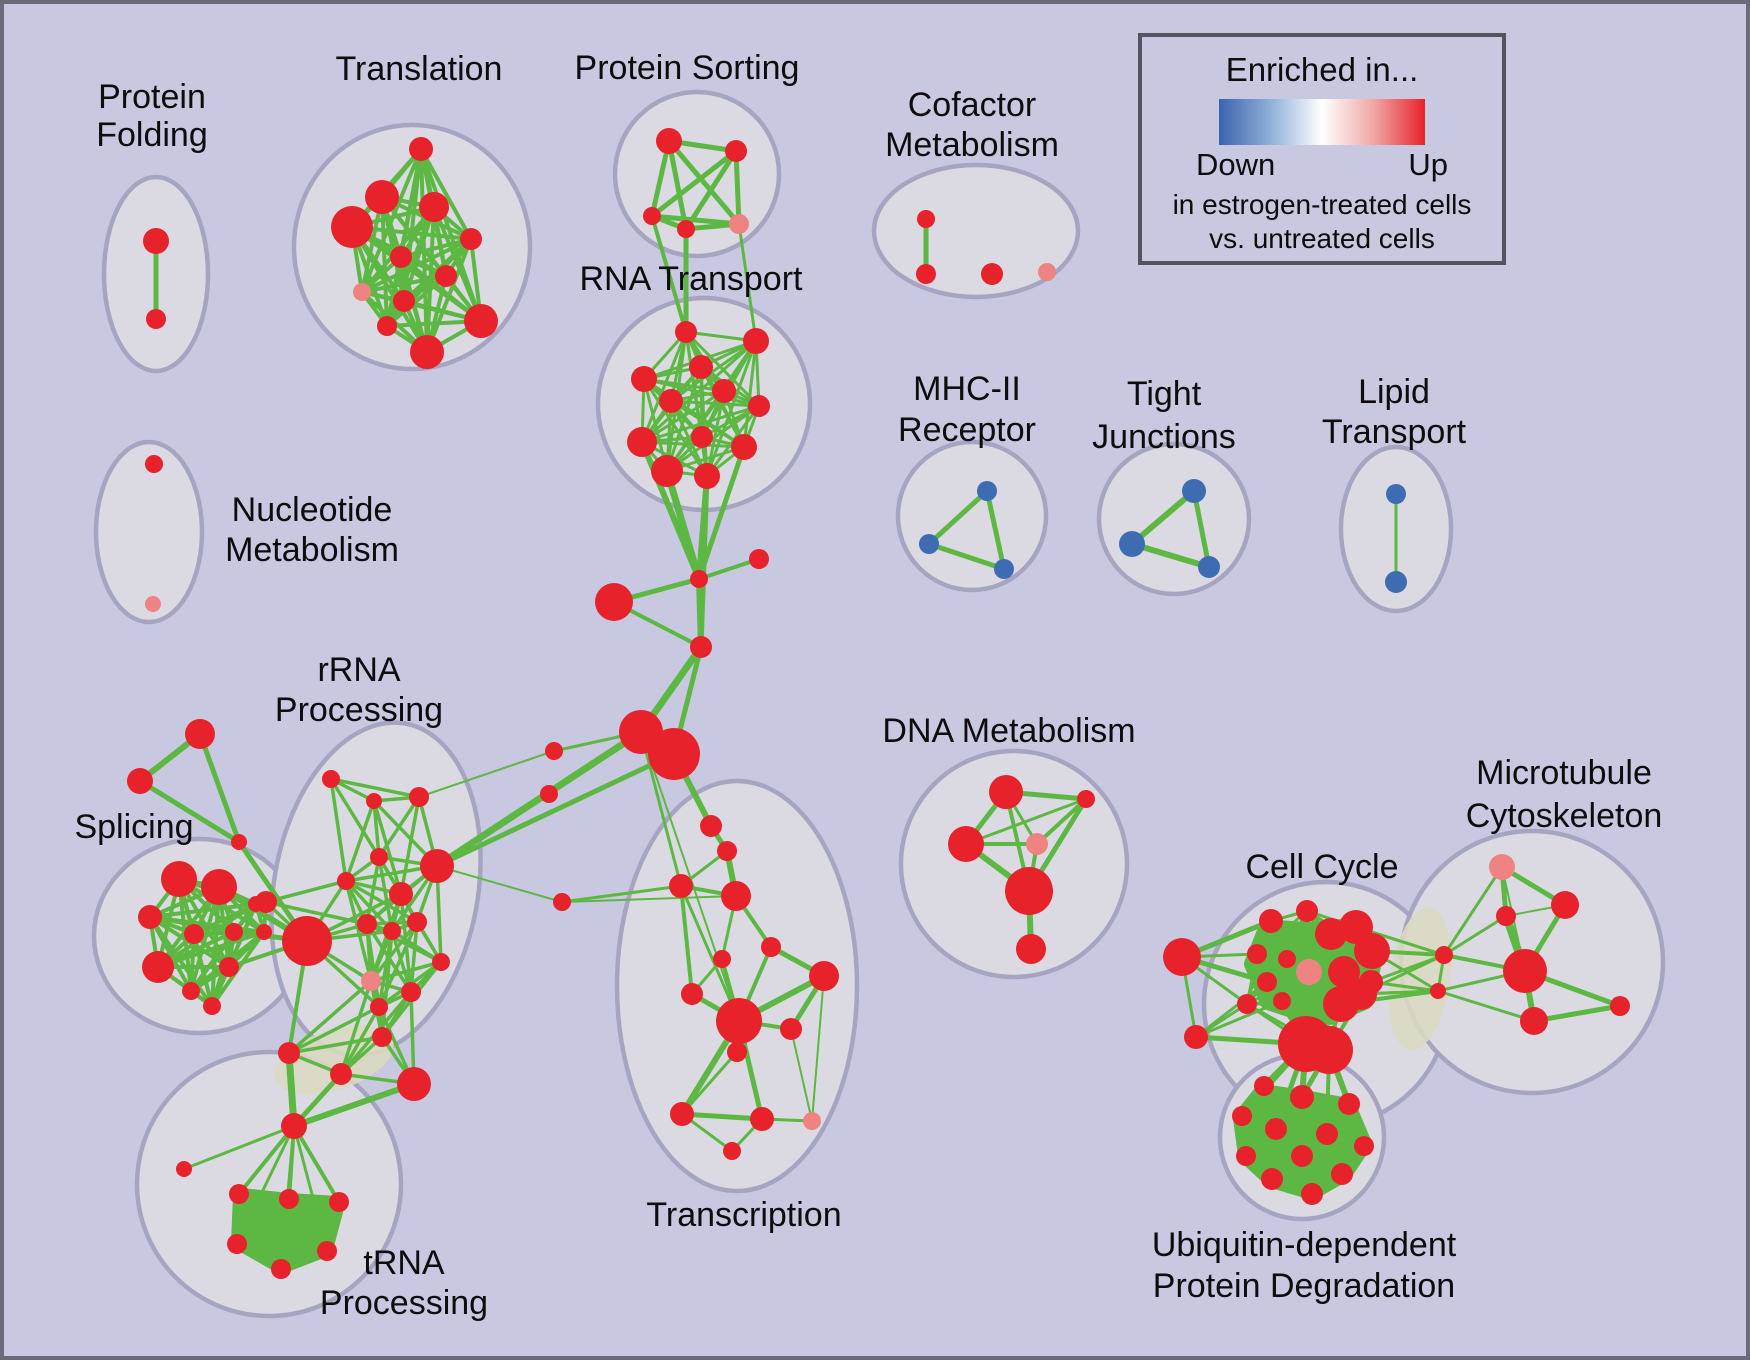 The height and width of the screenshot is (1360, 1750). I want to click on cluster-shape-mhc, so click(972, 516).